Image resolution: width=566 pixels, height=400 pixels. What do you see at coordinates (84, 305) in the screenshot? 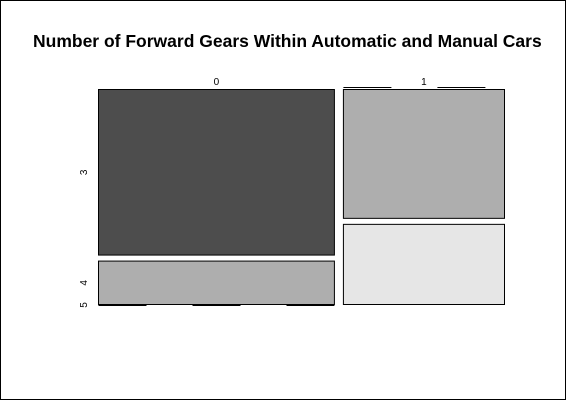
I see `y-level-label-5: 5` at bounding box center [84, 305].